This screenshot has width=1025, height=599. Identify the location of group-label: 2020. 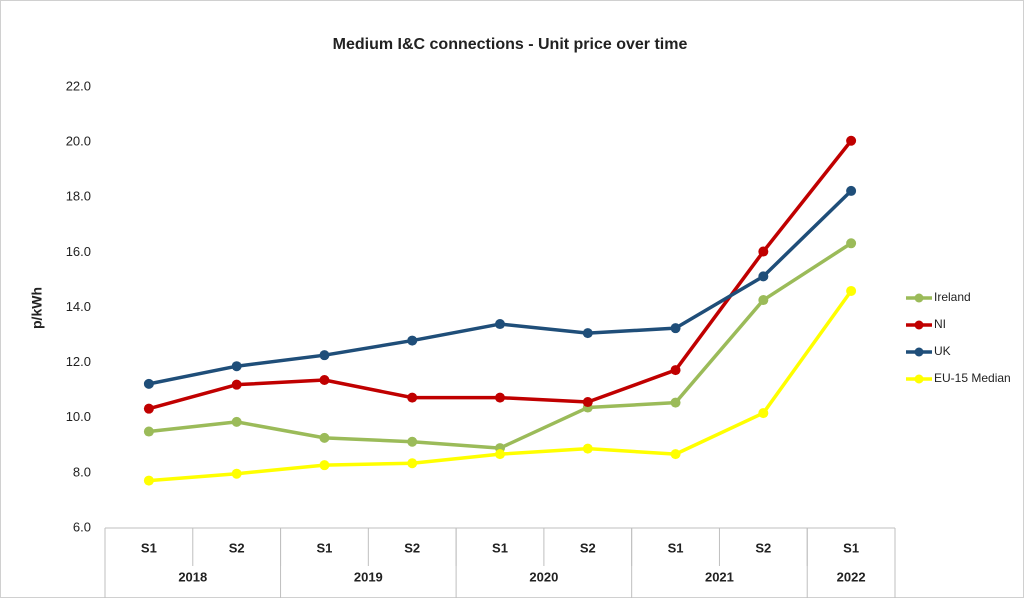
(543, 576).